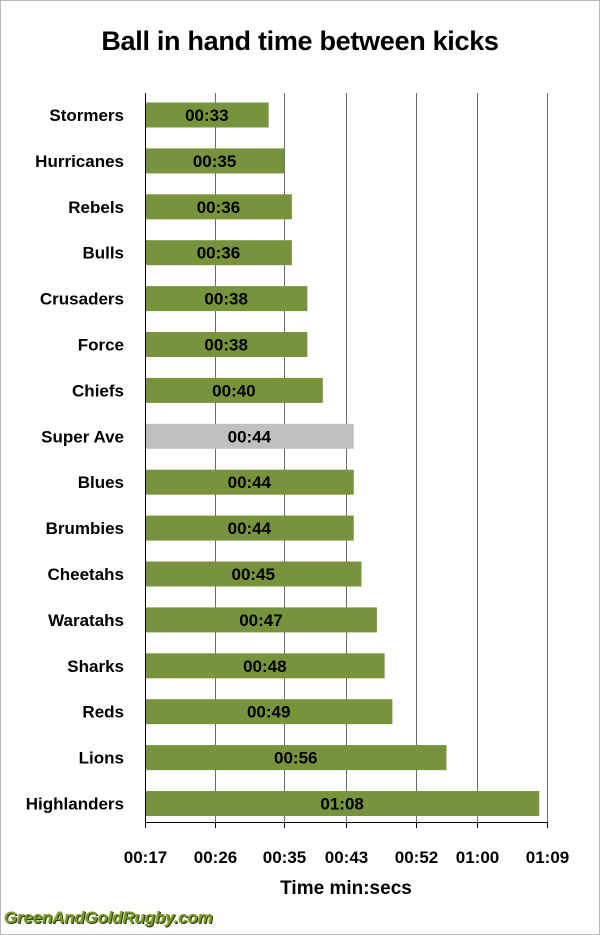 The width and height of the screenshot is (600, 935). I want to click on bar-value-label: 00:33, so click(206, 115).